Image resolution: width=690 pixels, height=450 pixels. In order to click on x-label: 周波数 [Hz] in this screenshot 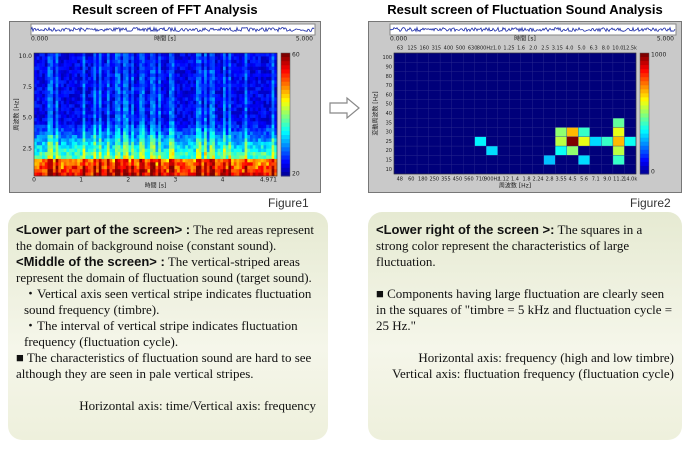, I will do `click(515, 186)`.